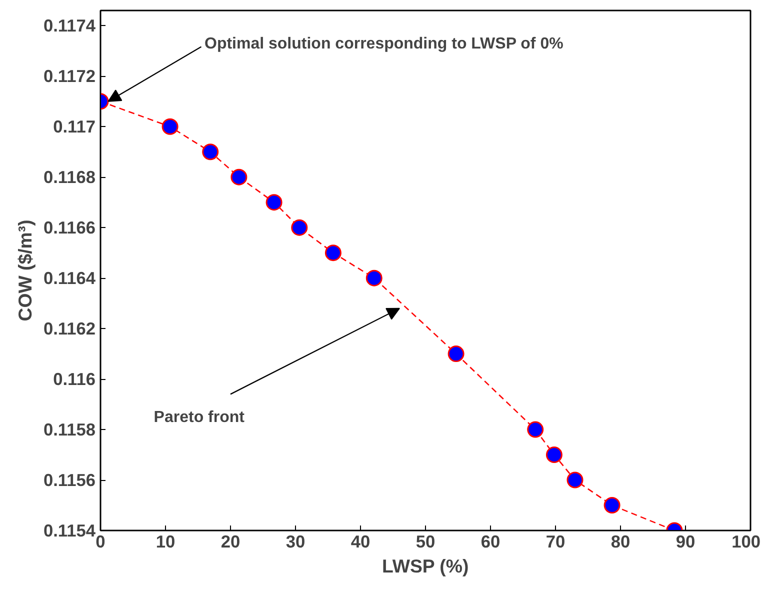  I want to click on y-tick-label: 0.1166, so click(69, 228).